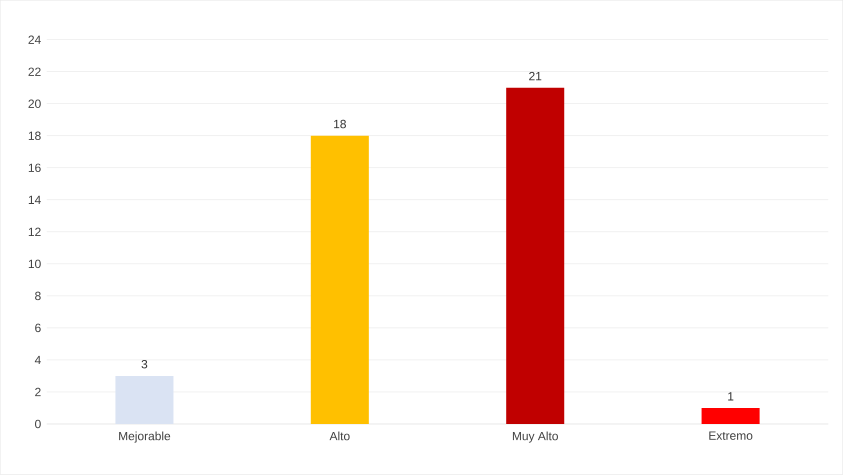  Describe the element at coordinates (38, 328) in the screenshot. I see `y-tick-label: 6` at that location.